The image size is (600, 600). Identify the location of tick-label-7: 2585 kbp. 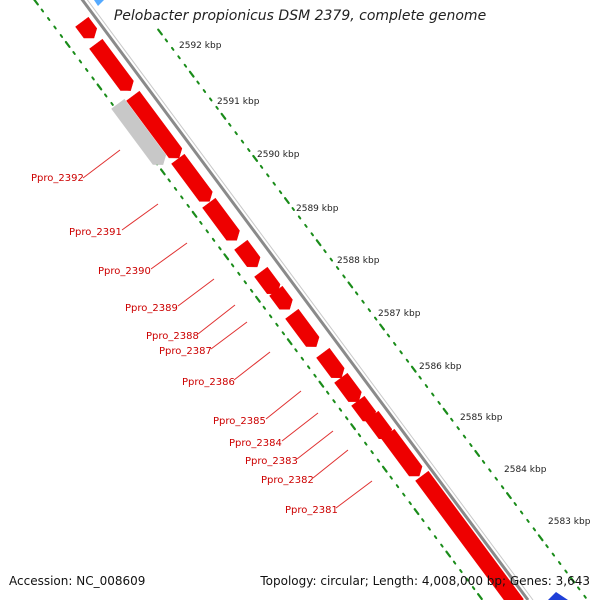
(481, 418).